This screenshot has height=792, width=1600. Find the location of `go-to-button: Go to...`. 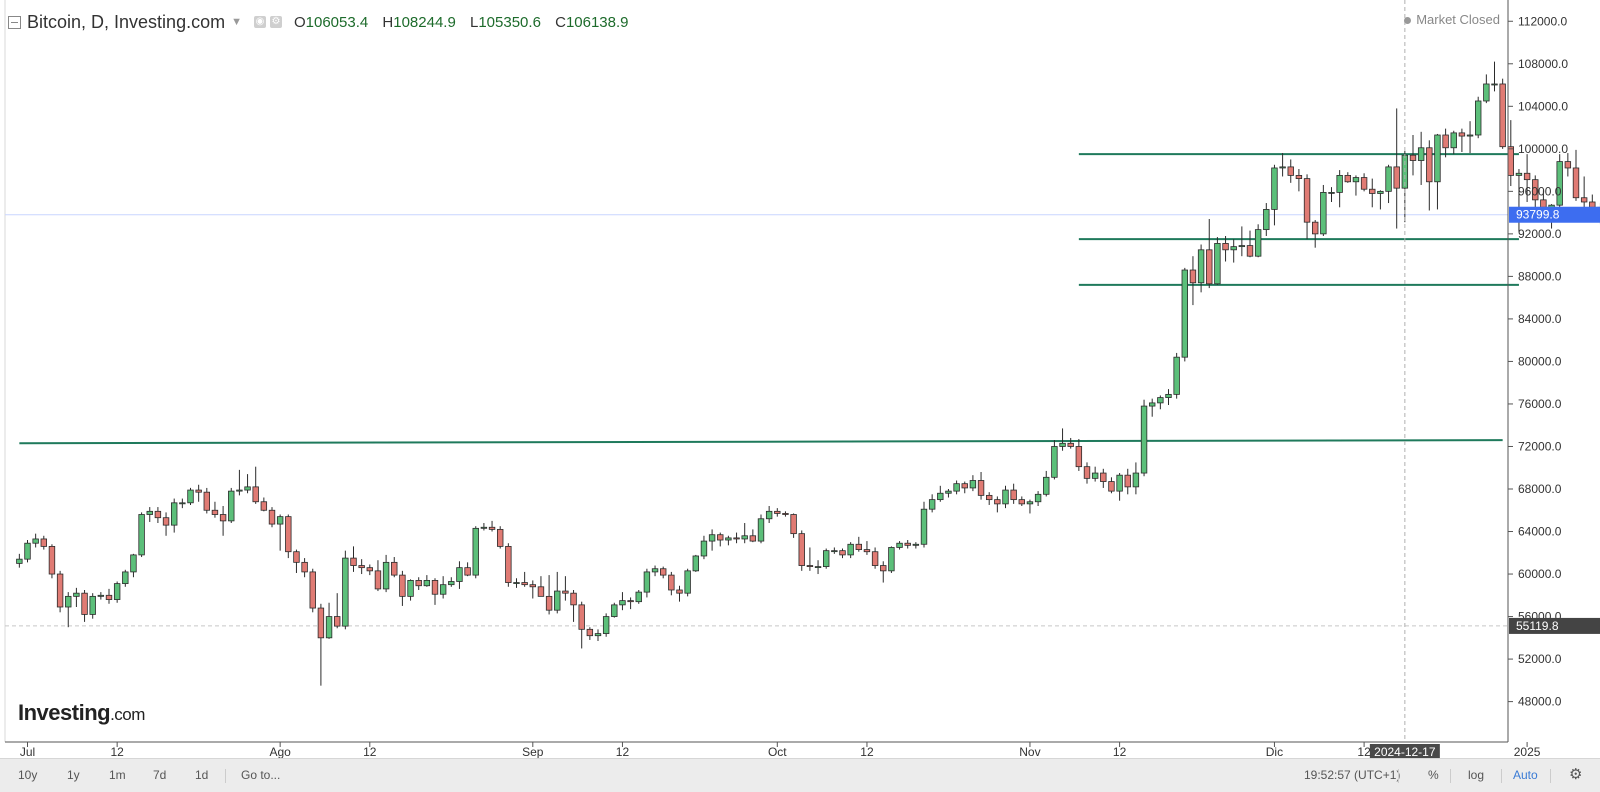

go-to-button: Go to... is located at coordinates (261, 775).